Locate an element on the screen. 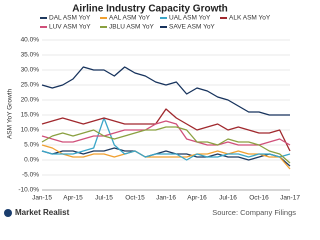 This screenshot has height=240, width=320. y-tick-label: 20.0% is located at coordinates (30, 100).